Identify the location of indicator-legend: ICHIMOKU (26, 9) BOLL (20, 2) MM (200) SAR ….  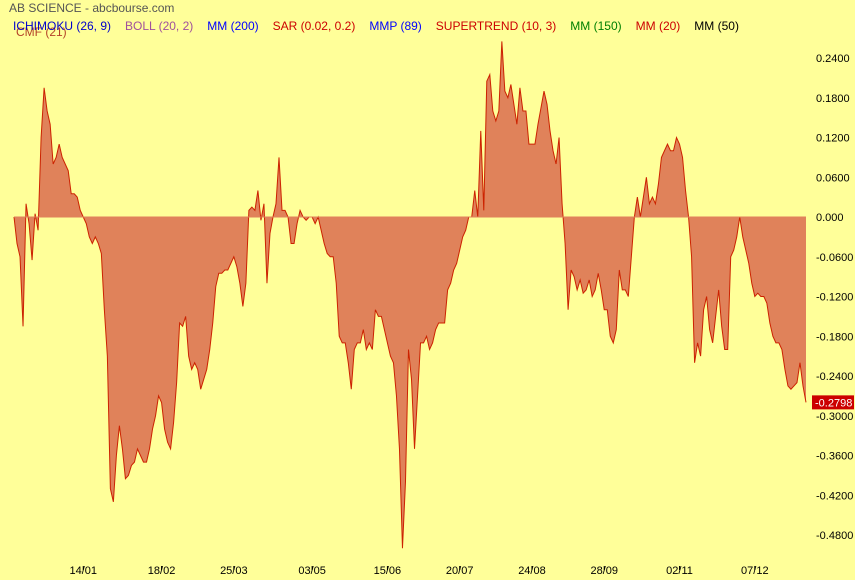
(383, 26).